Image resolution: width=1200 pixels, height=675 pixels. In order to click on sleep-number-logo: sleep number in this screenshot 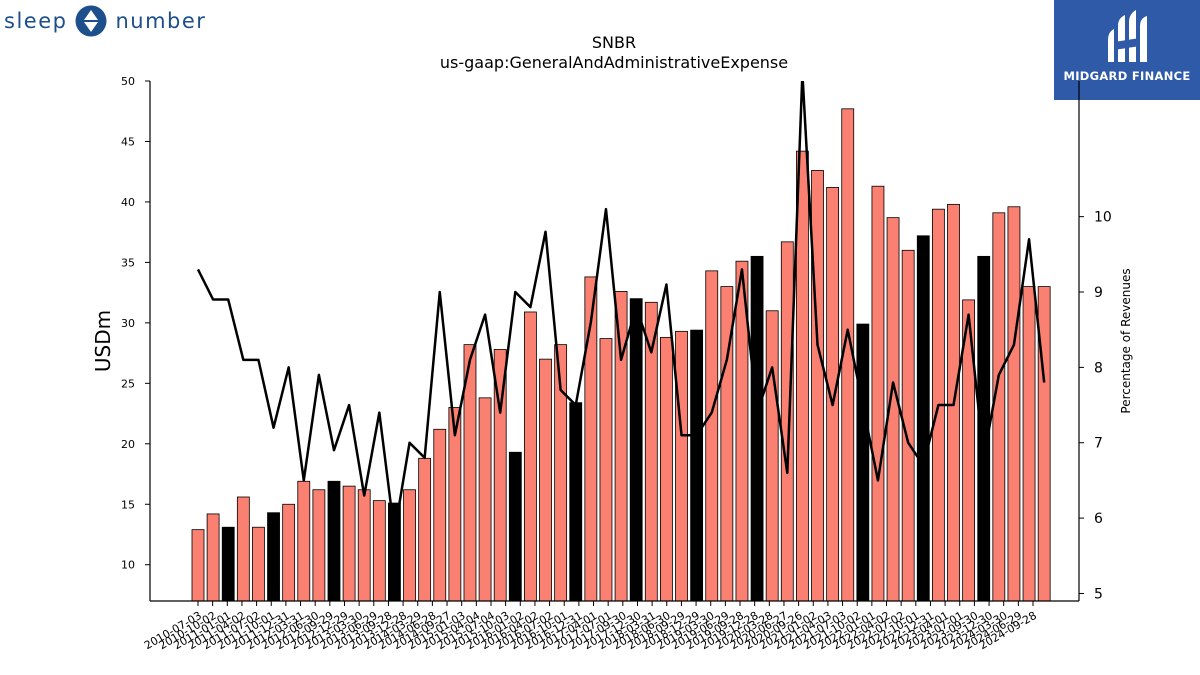, I will do `click(105, 21)`.